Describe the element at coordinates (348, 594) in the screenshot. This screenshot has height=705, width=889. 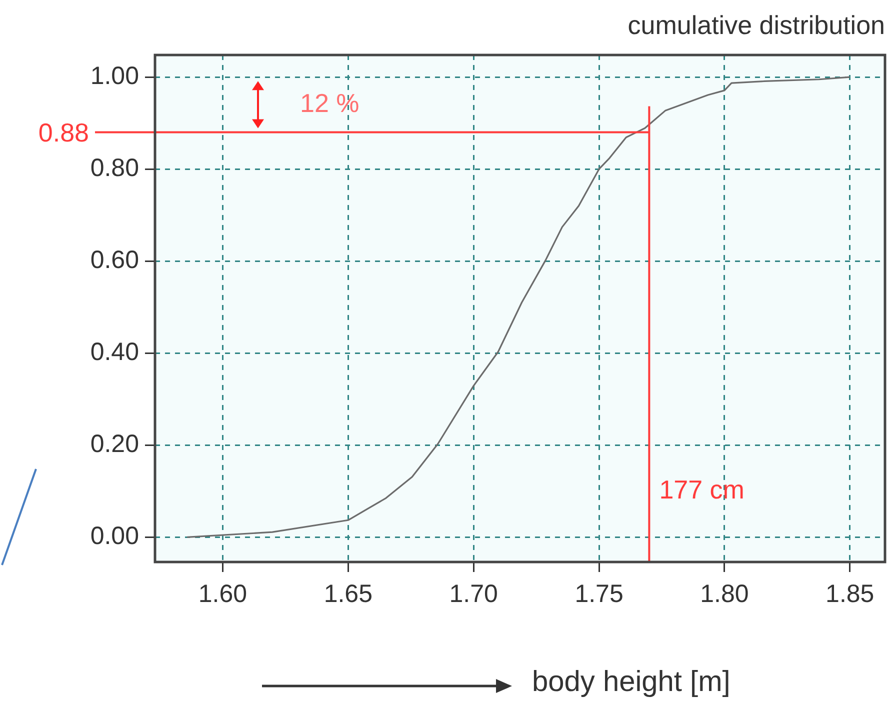
I see `x-tick-label: 1.65` at that location.